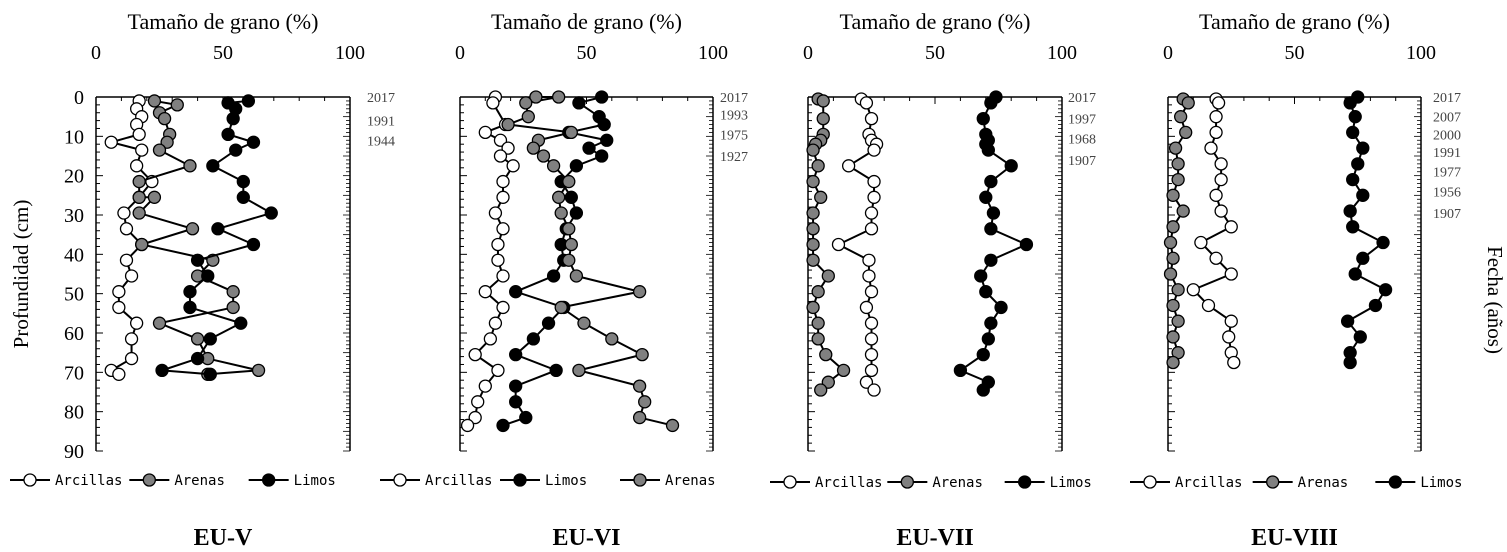 The image size is (1507, 552). Describe the element at coordinates (520, 480) in the screenshot. I see `legend-marker-limos` at that location.